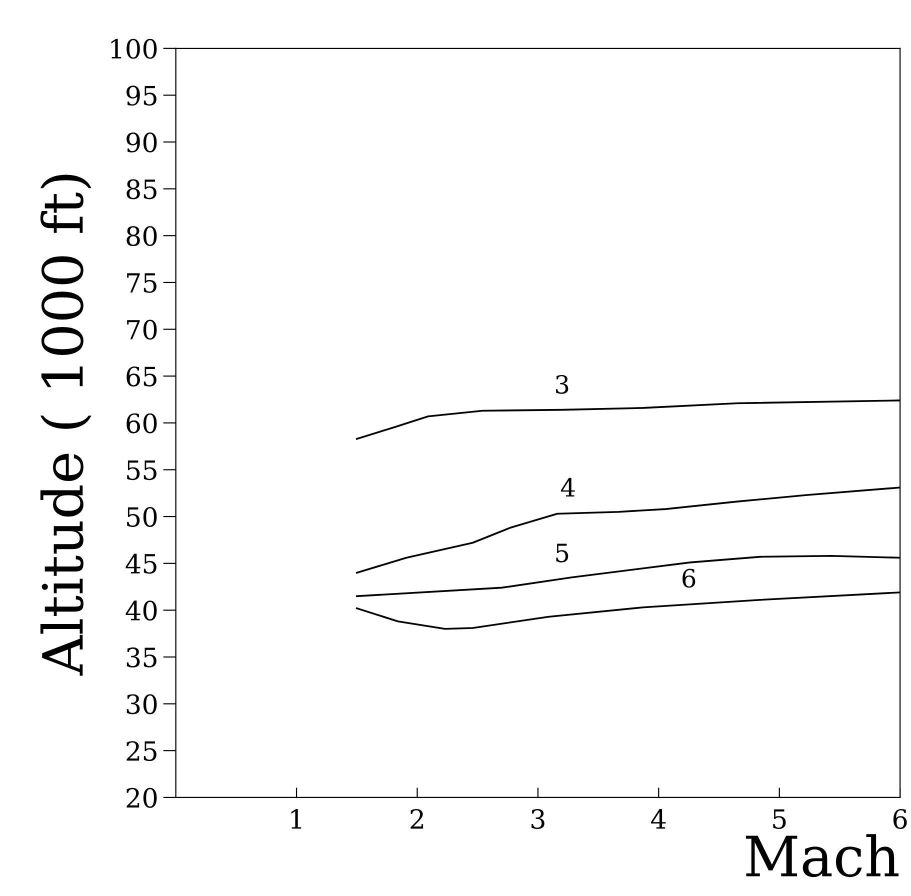  Describe the element at coordinates (567, 487) in the screenshot. I see `annotation: 4` at that location.